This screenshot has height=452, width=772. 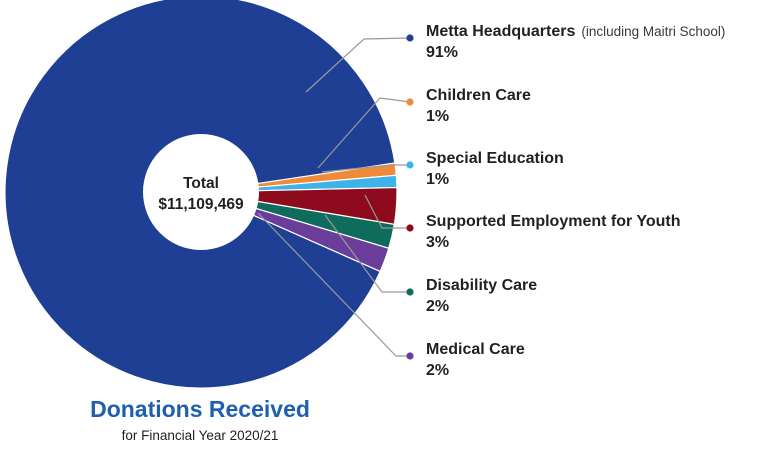 What do you see at coordinates (478, 95) in the screenshot?
I see `legend-label: Children Care` at bounding box center [478, 95].